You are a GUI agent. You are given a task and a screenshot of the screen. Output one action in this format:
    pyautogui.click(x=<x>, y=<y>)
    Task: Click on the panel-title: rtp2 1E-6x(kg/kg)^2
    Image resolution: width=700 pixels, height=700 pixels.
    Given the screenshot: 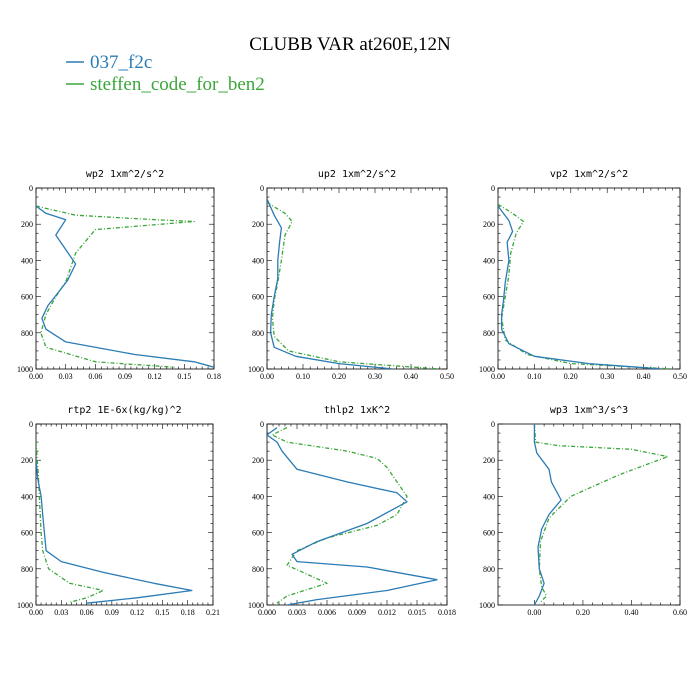 What is the action you would take?
    pyautogui.click(x=124, y=410)
    